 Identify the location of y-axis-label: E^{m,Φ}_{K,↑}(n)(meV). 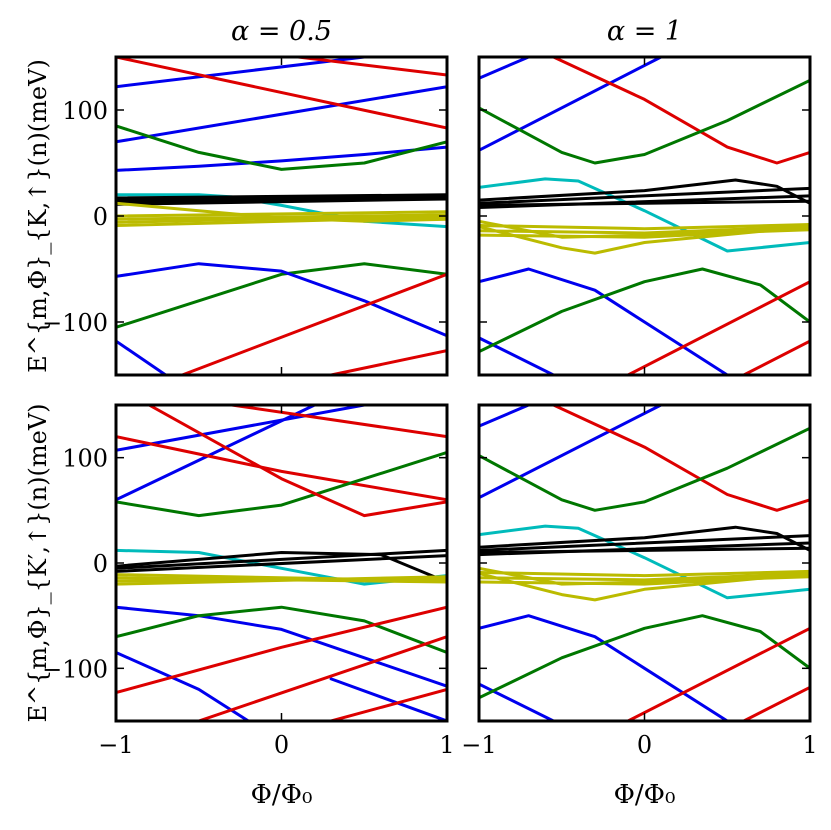
(38, 216).